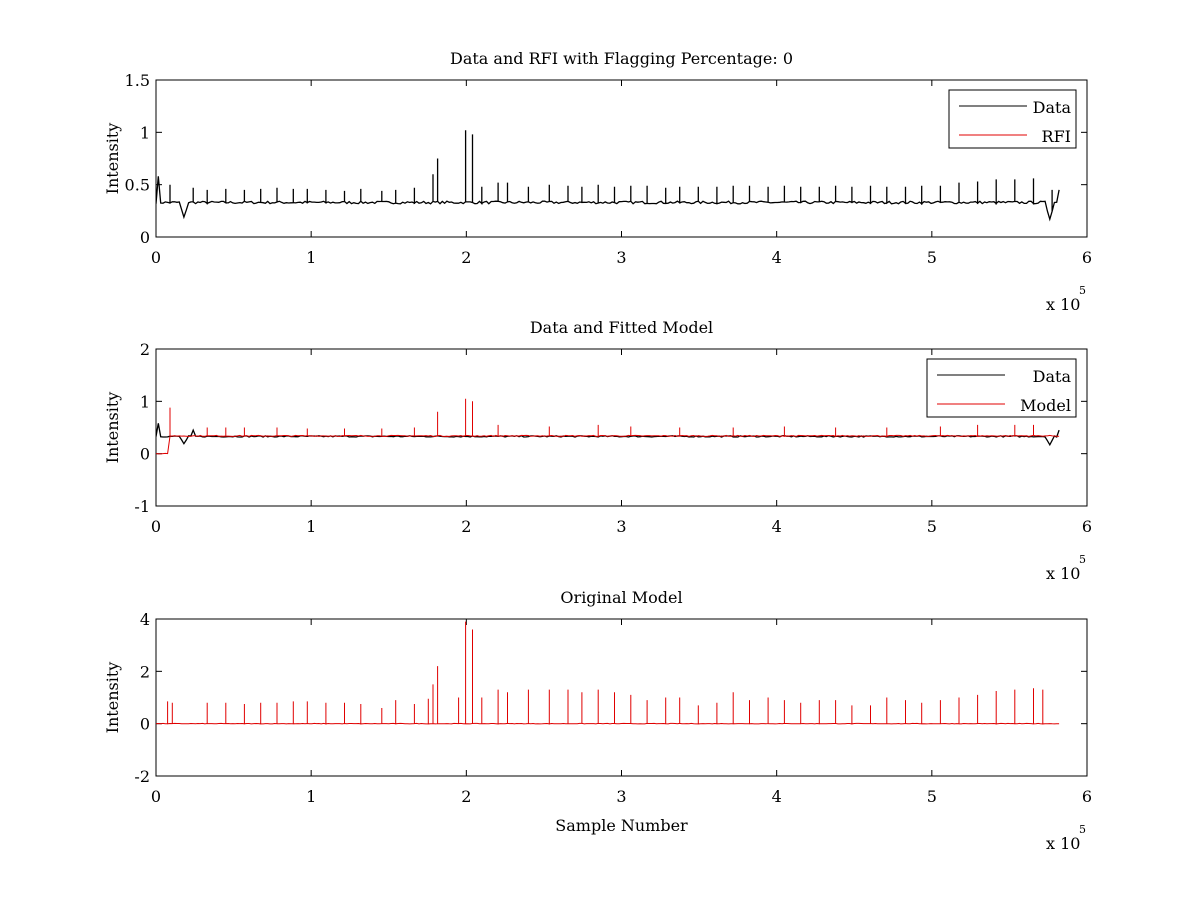 Image resolution: width=1200 pixels, height=900 pixels. Describe the element at coordinates (621, 58) in the screenshot. I see `plot-title: Data and RFI with Flagging Percentage: 0` at that location.